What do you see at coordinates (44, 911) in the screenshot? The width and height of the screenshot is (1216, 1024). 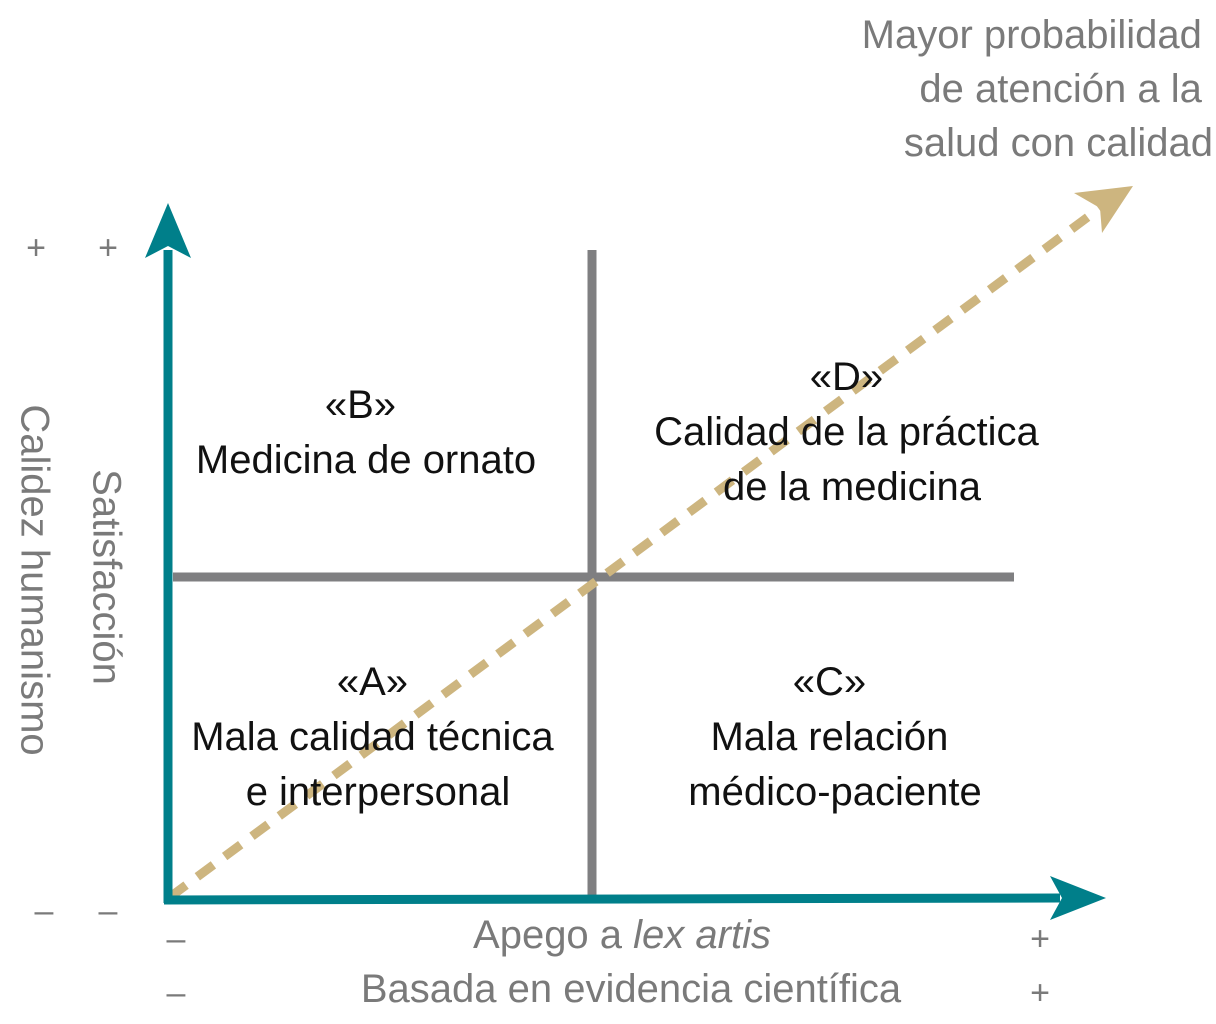 I see `y-outer-low-sign: –` at bounding box center [44, 911].